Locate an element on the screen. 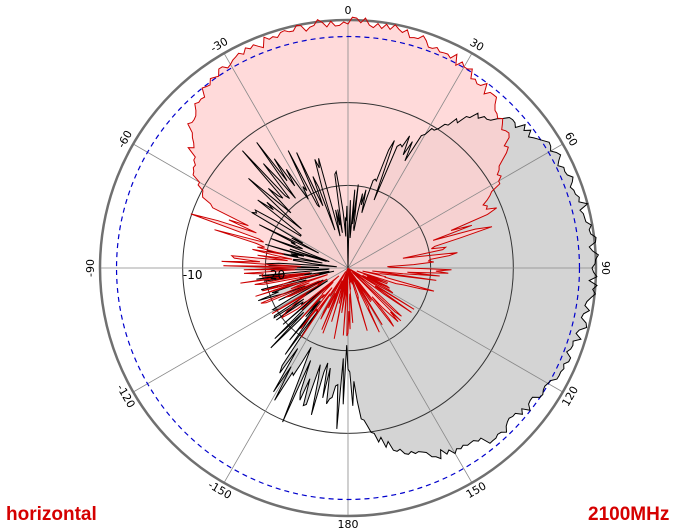 Image resolution: width=700 pixels, height=530 pixels. radial-tick-label: -20 is located at coordinates (275, 275).